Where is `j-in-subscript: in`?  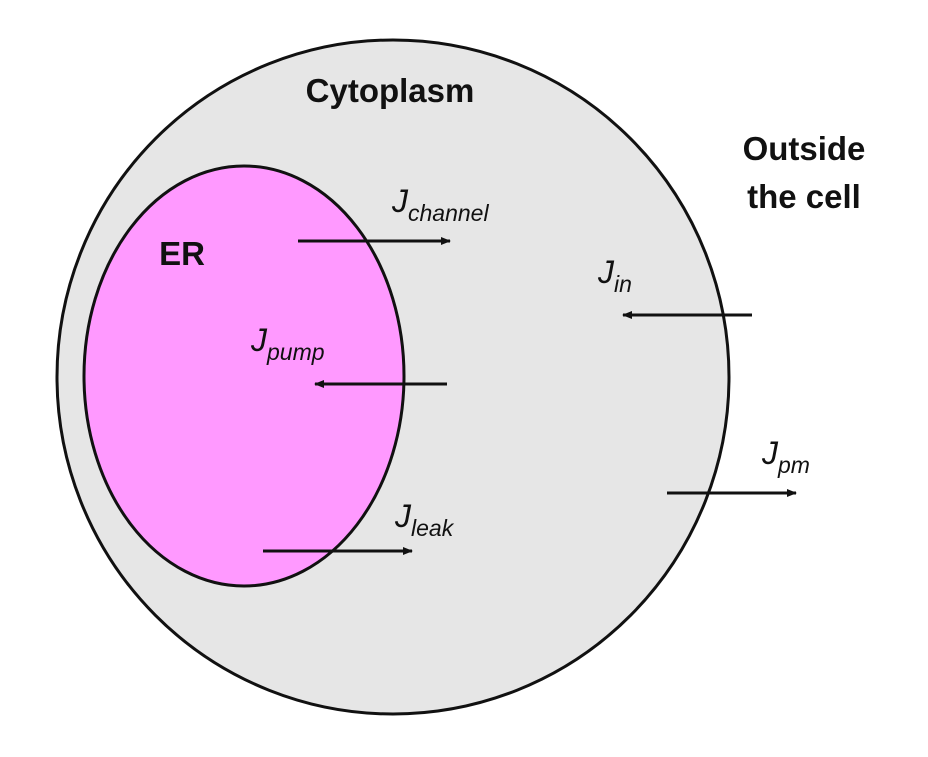
j-in-subscript: in is located at coordinates (623, 284).